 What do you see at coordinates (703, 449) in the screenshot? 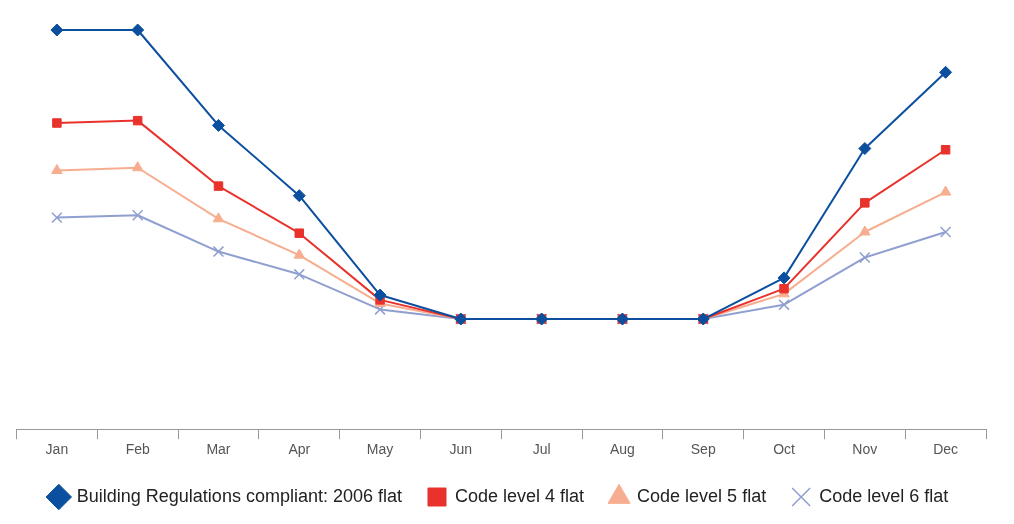
I see `x-tick-label: Sep` at bounding box center [703, 449].